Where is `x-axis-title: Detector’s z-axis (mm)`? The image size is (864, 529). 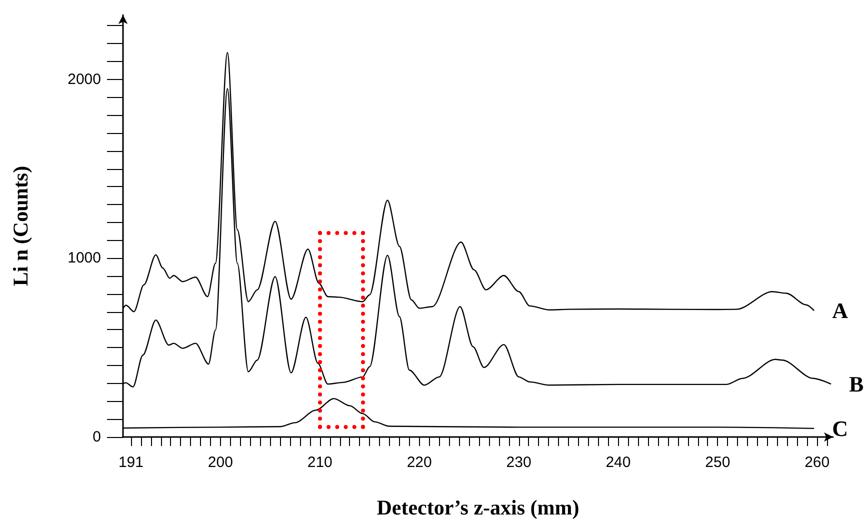
x-axis-title: Detector’s z-axis (mm) is located at coordinates (478, 508).